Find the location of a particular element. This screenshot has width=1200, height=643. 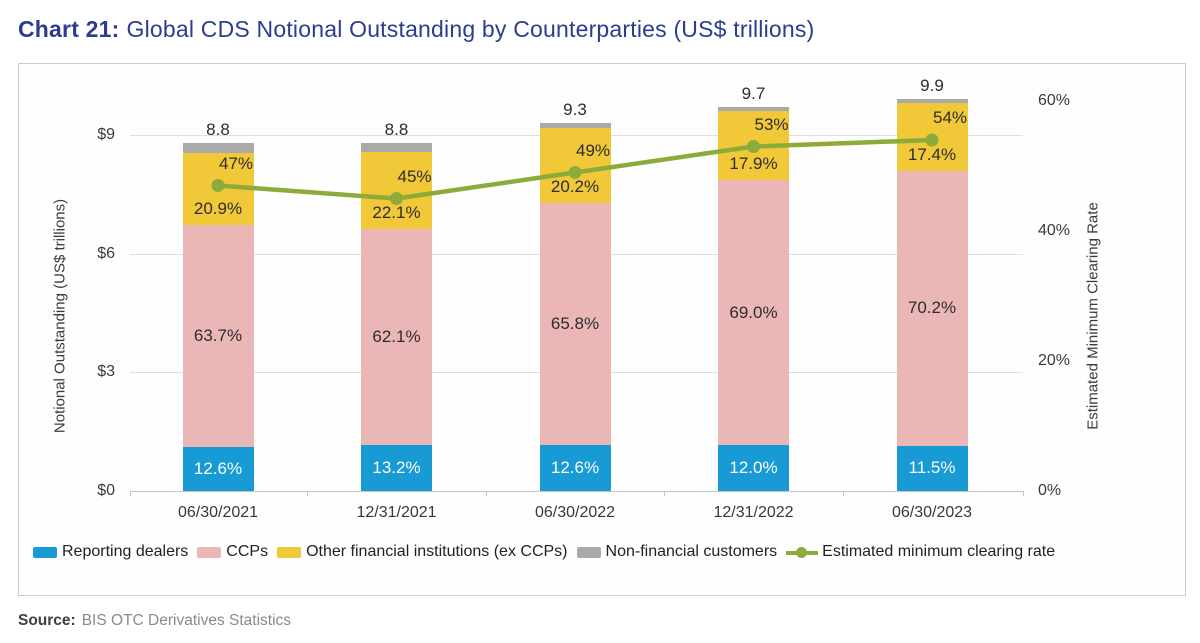

clearing-rate-label: 54% is located at coordinates (950, 117).